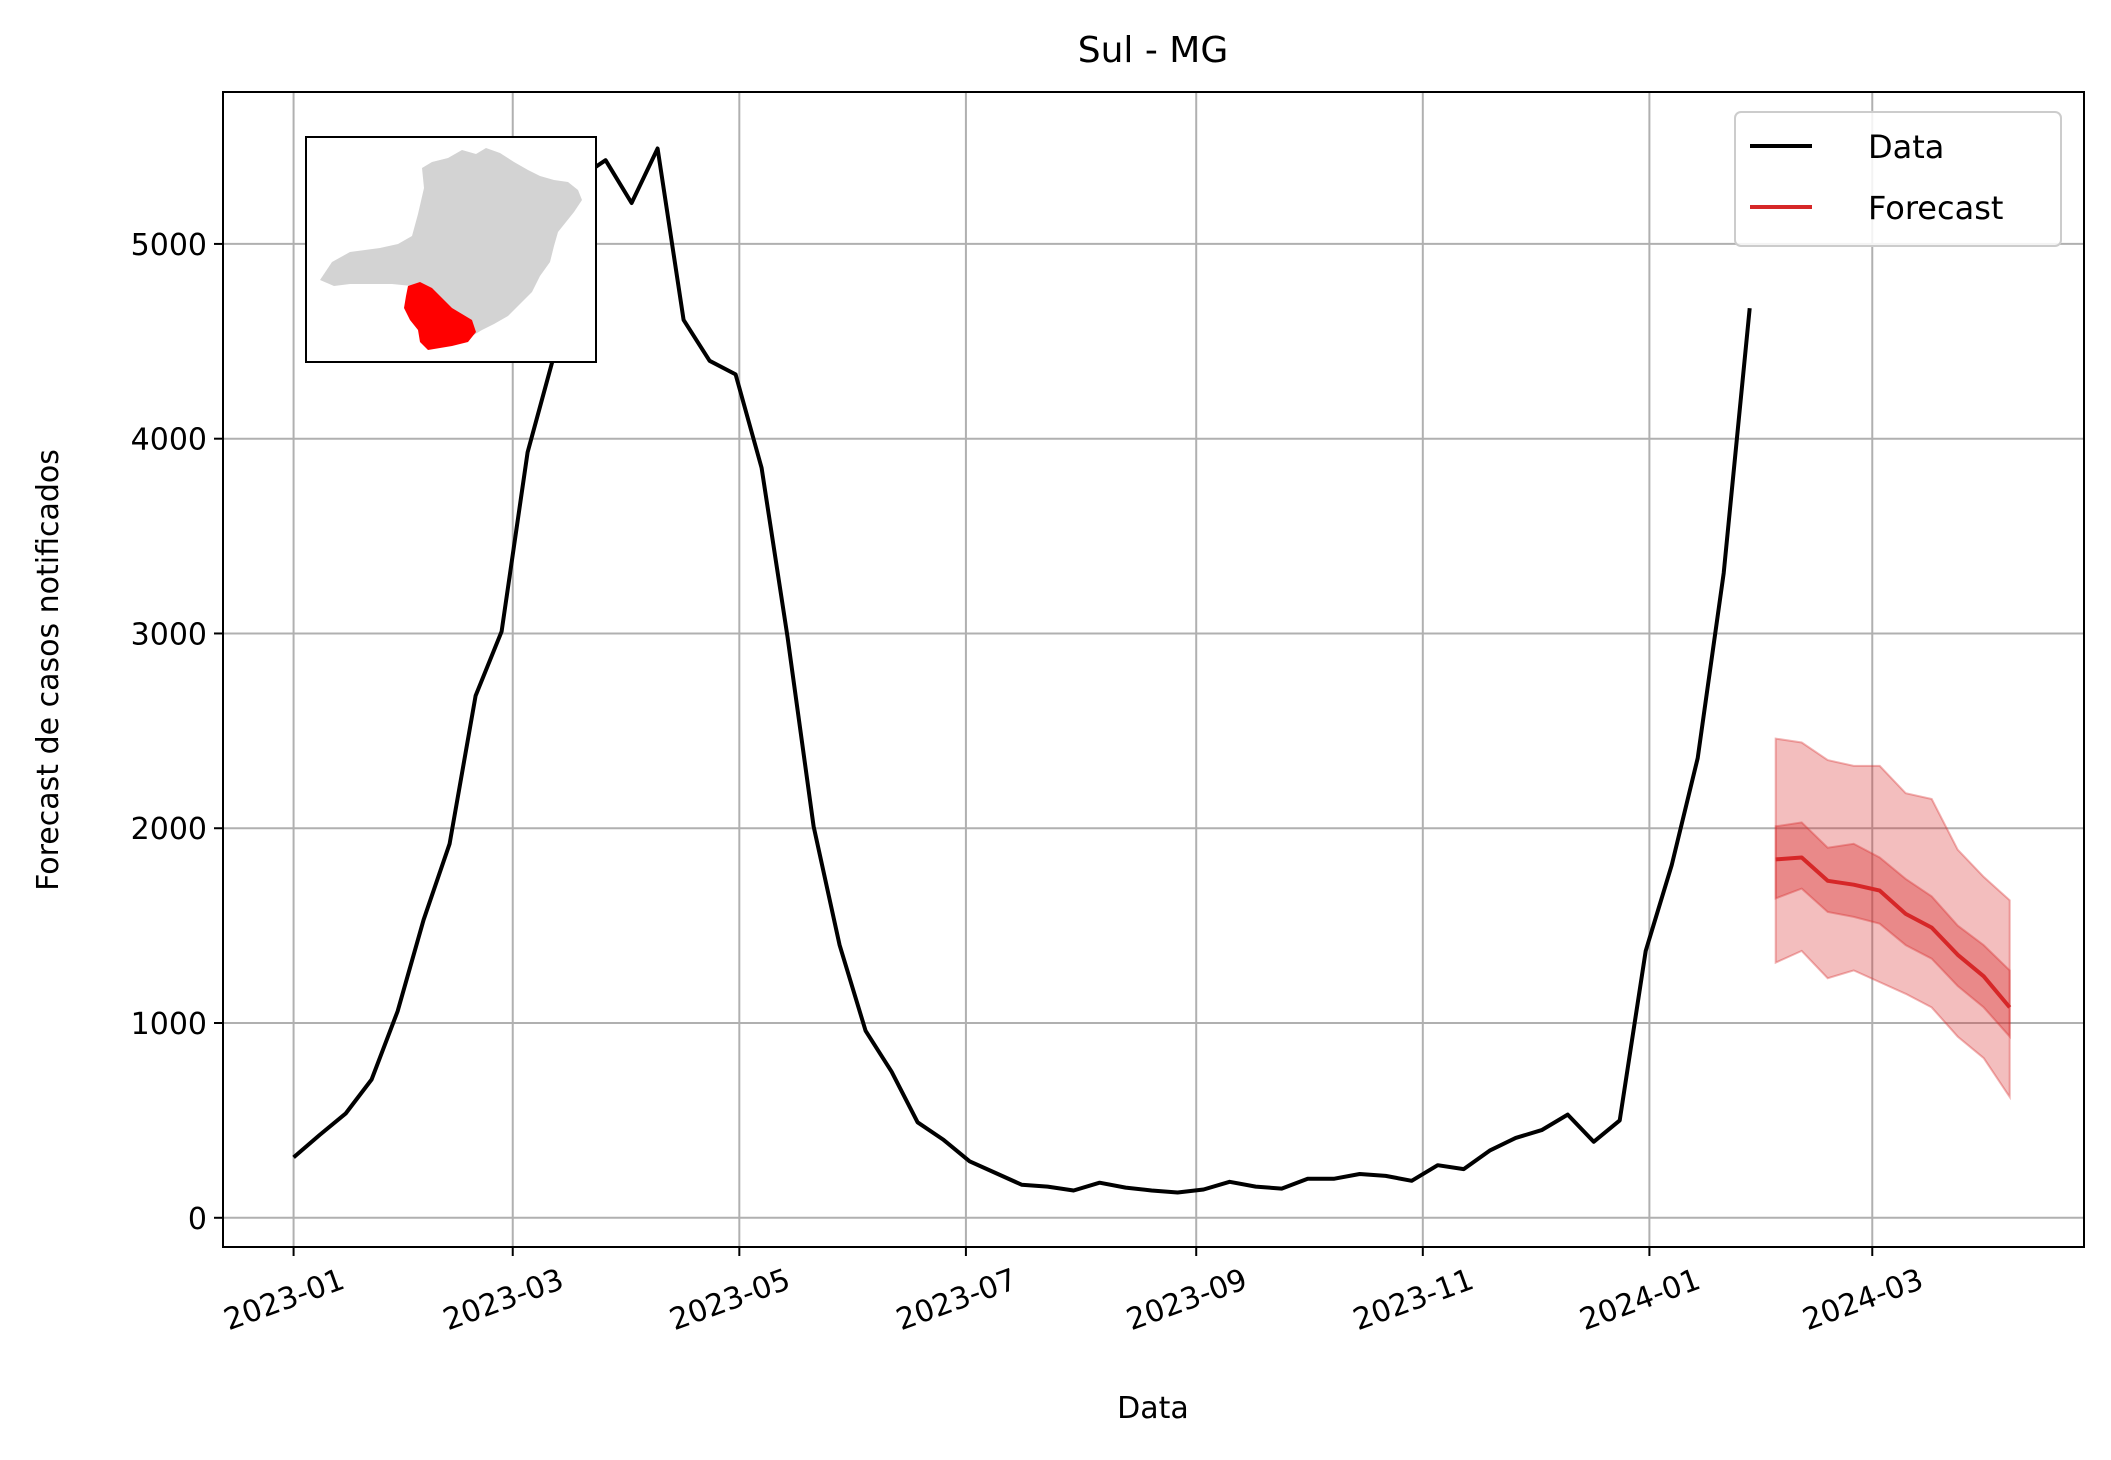 This screenshot has width=2111, height=1460. I want to click on y-tick-label: 1000, so click(169, 1024).